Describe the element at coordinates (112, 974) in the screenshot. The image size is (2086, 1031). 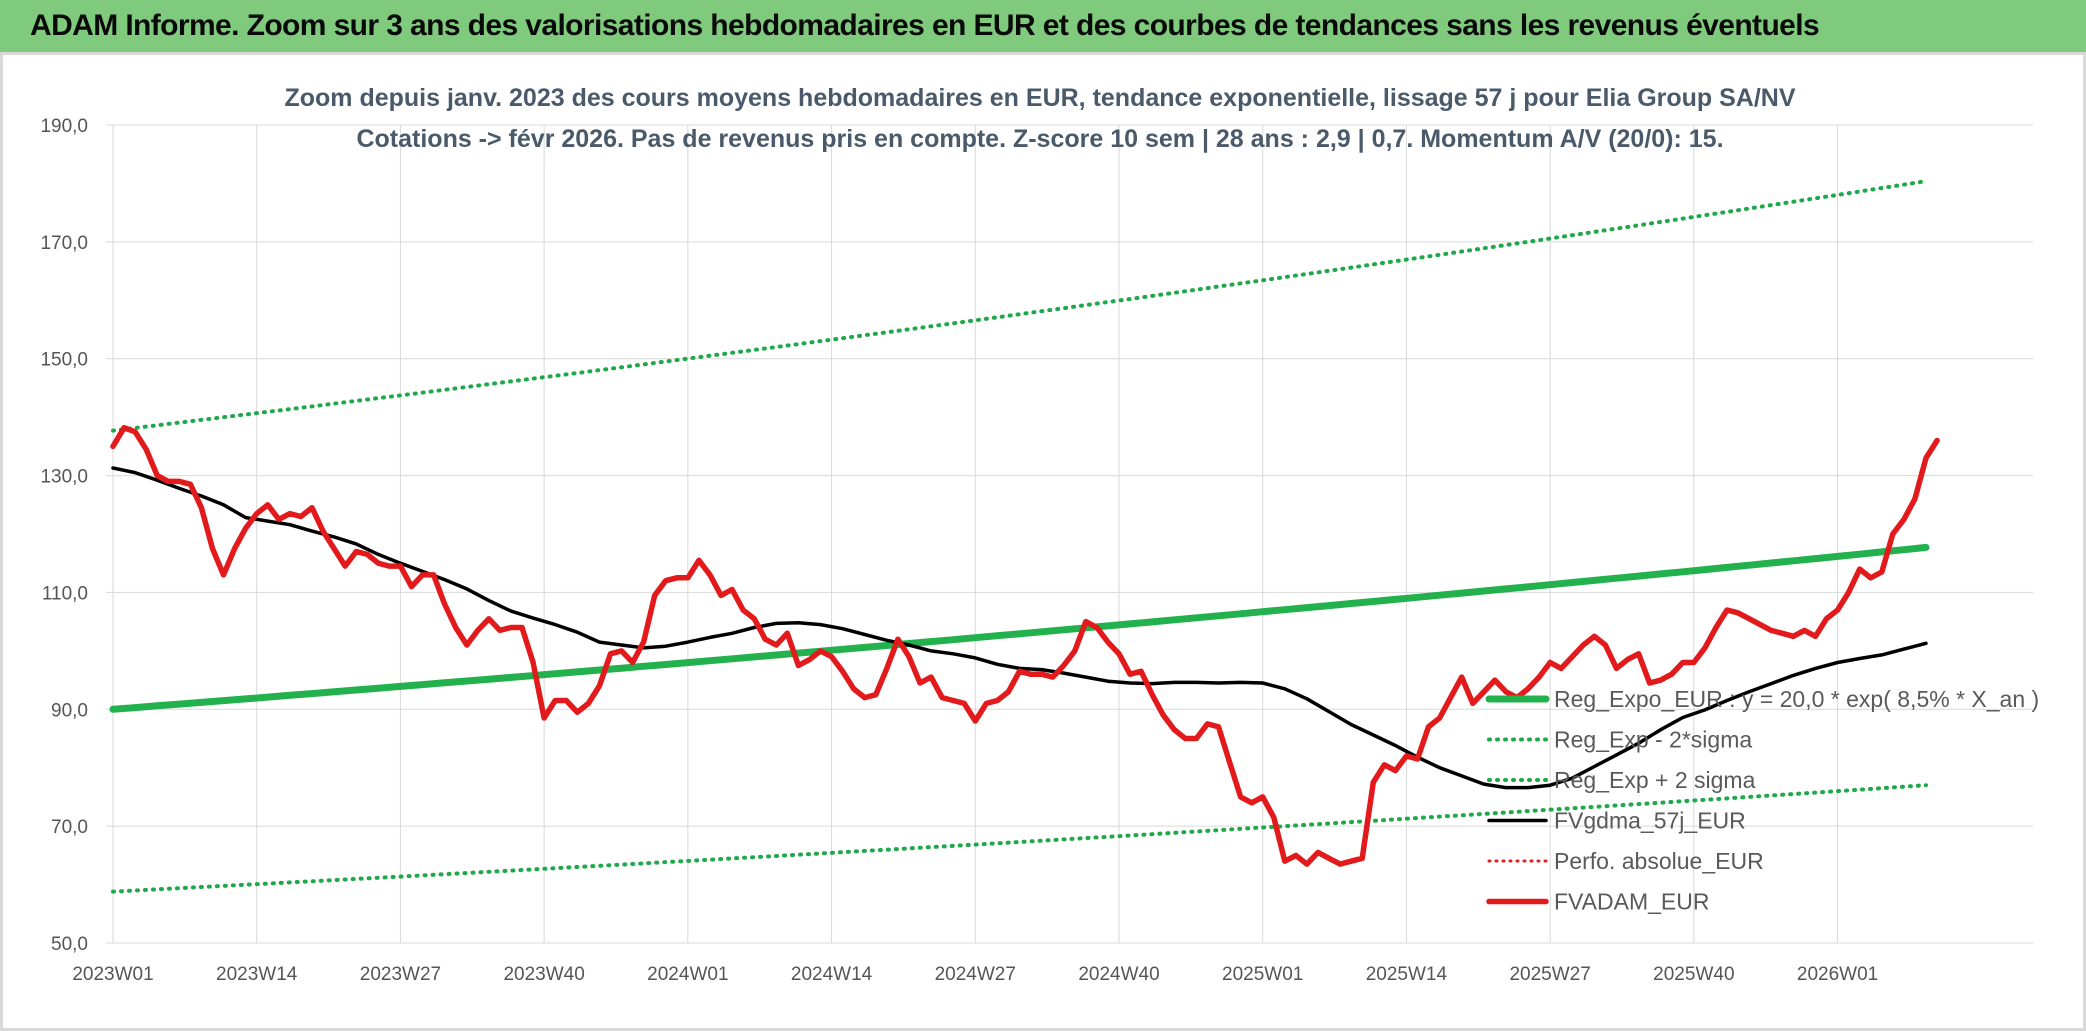
I see `x-tick-label: 2023W01` at that location.